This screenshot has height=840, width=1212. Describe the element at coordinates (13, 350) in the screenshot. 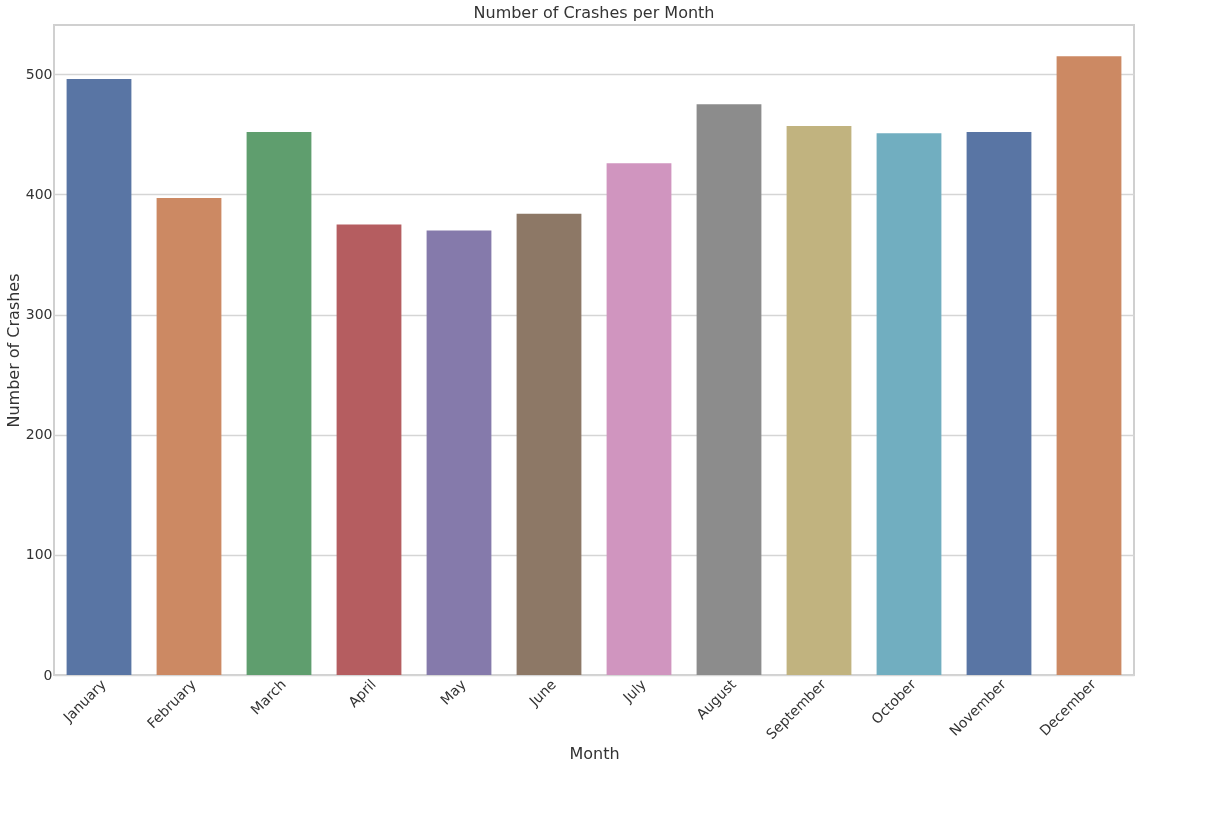

I see `y-axis-title: Number of Crashes` at that location.